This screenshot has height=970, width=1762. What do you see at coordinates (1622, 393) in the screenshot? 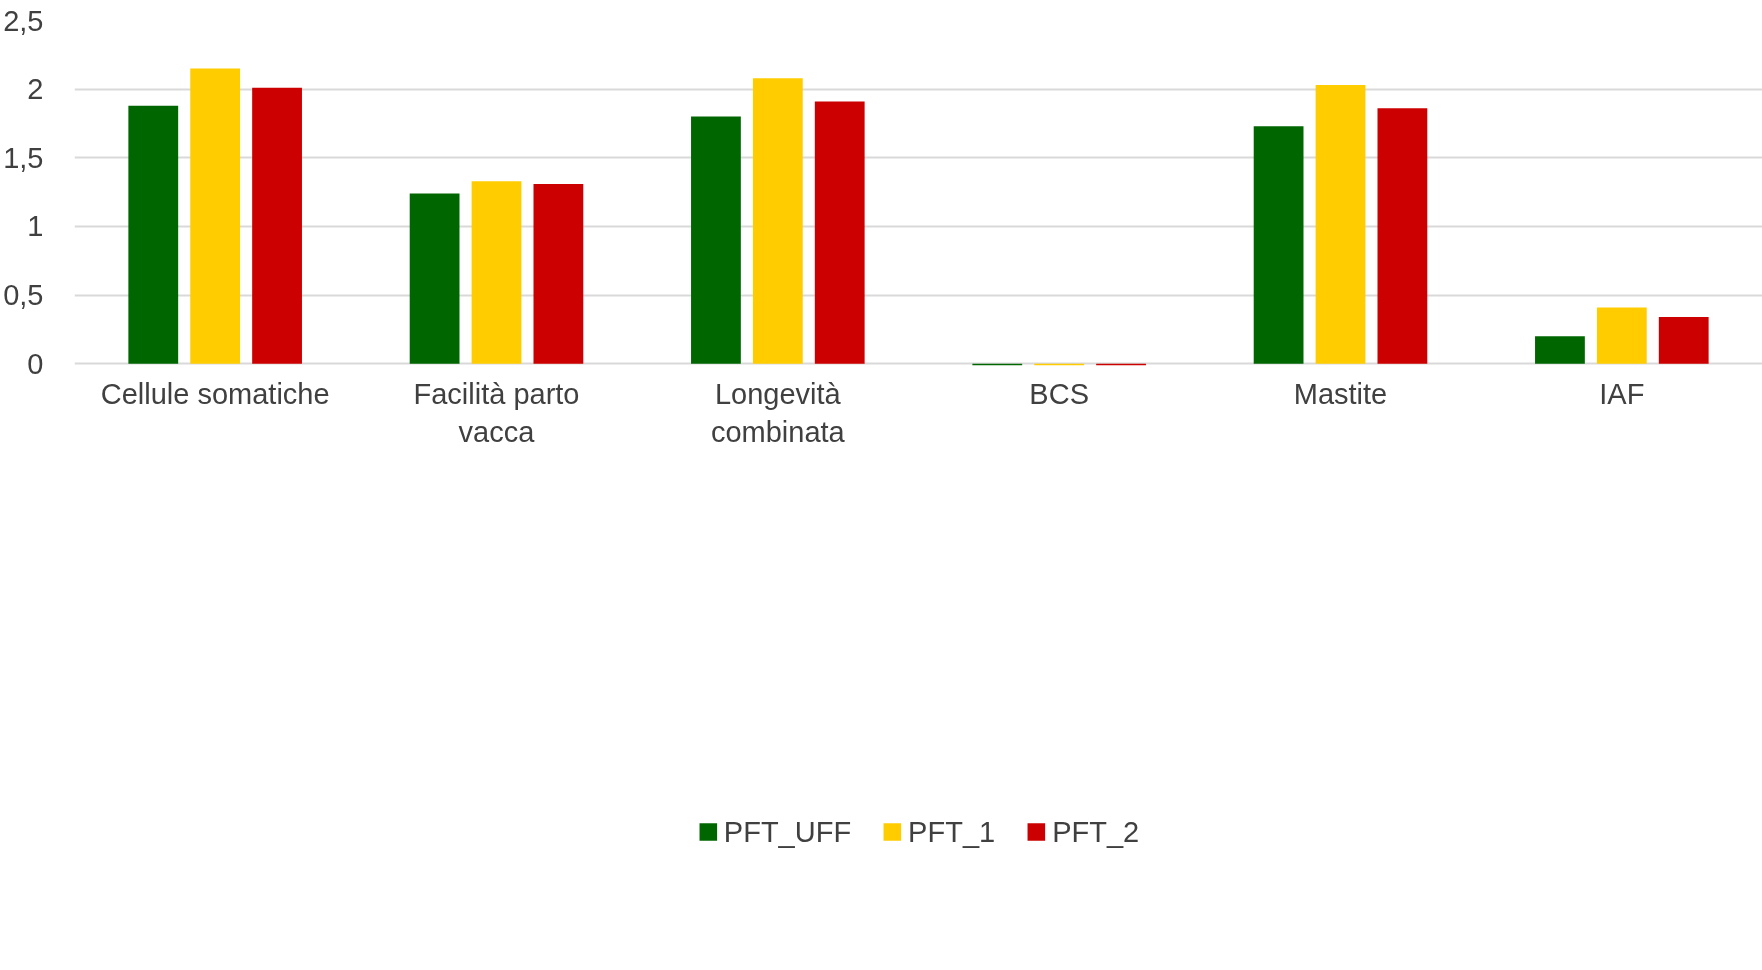
I see `x-tick-label: IAF` at bounding box center [1622, 393].